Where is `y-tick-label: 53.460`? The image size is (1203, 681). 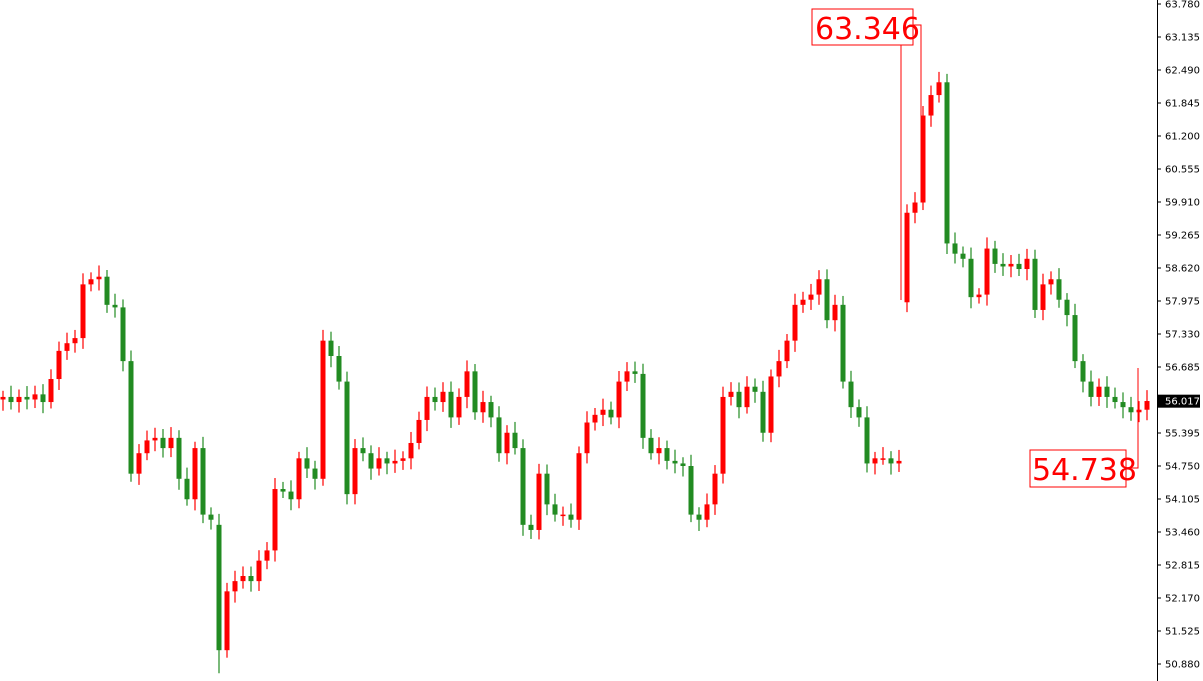 y-tick-label: 53.460 is located at coordinates (1182, 533).